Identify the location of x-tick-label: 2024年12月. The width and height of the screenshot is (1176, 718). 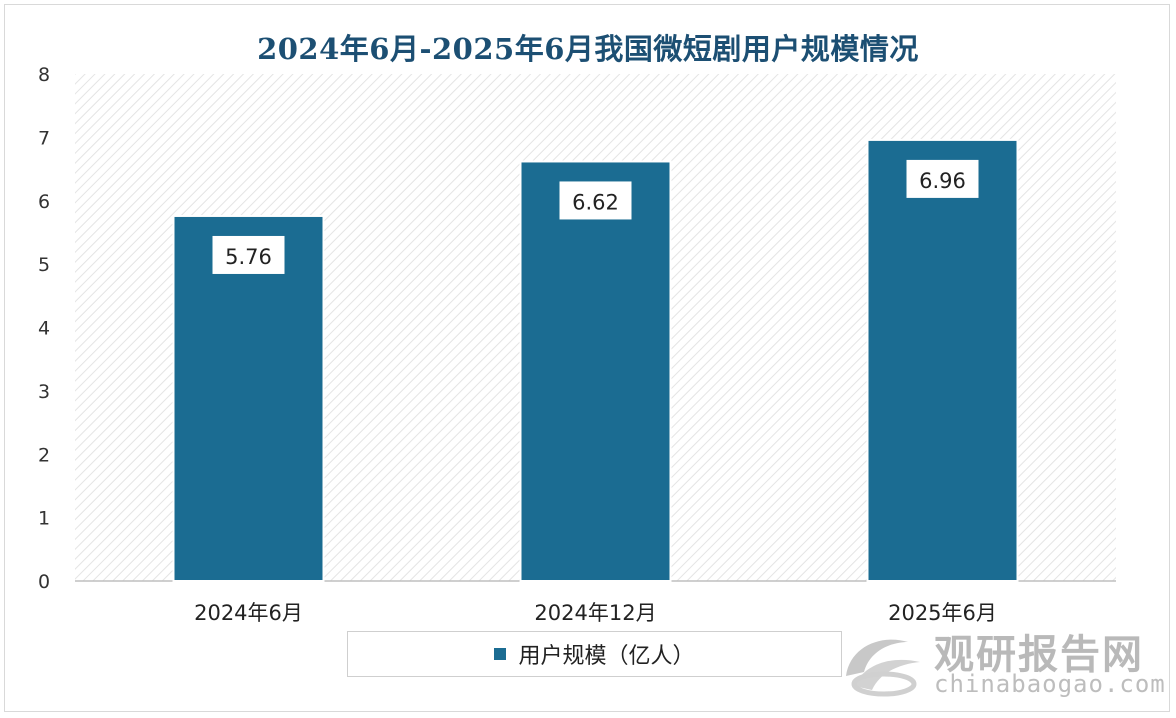
(595, 613).